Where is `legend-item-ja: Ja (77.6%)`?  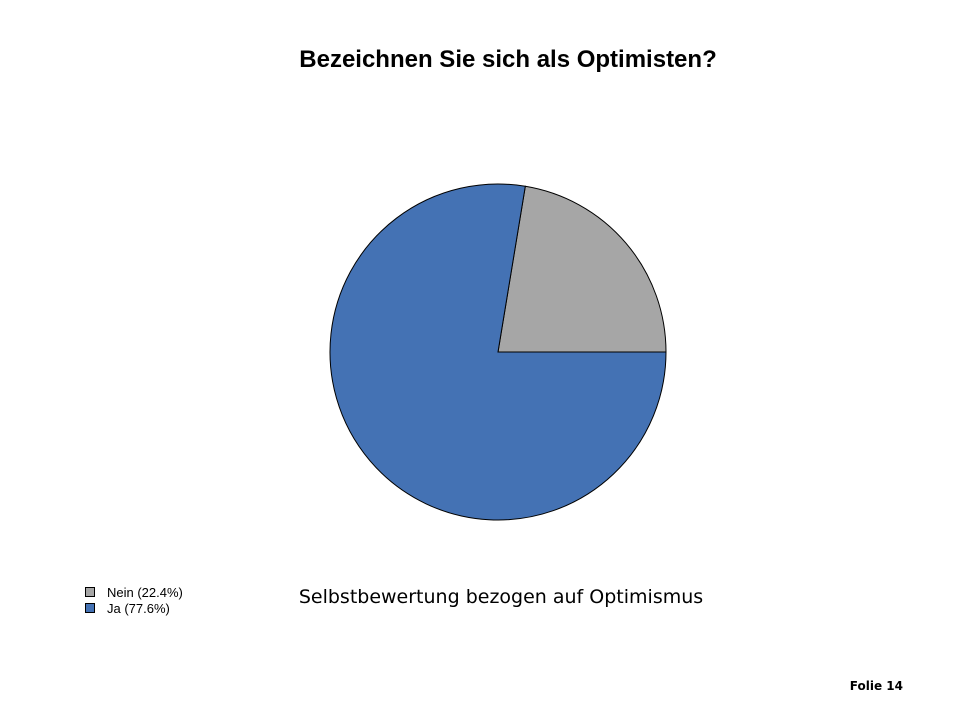 legend-item-ja: Ja (77.6%) is located at coordinates (134, 608).